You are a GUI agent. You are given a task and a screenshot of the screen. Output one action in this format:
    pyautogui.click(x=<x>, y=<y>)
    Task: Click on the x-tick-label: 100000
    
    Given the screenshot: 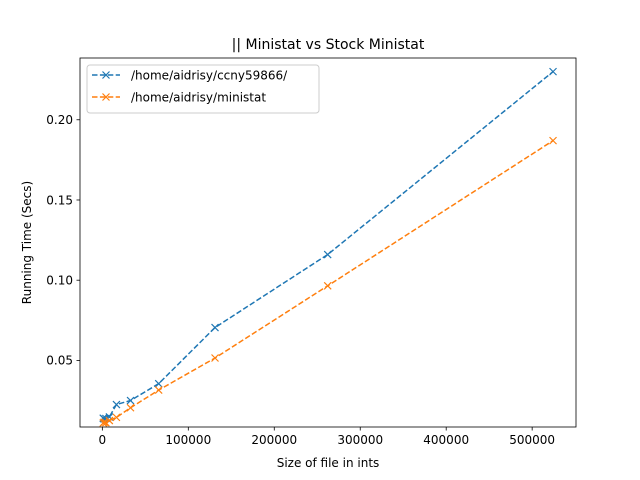 What is the action you would take?
    pyautogui.click(x=188, y=440)
    